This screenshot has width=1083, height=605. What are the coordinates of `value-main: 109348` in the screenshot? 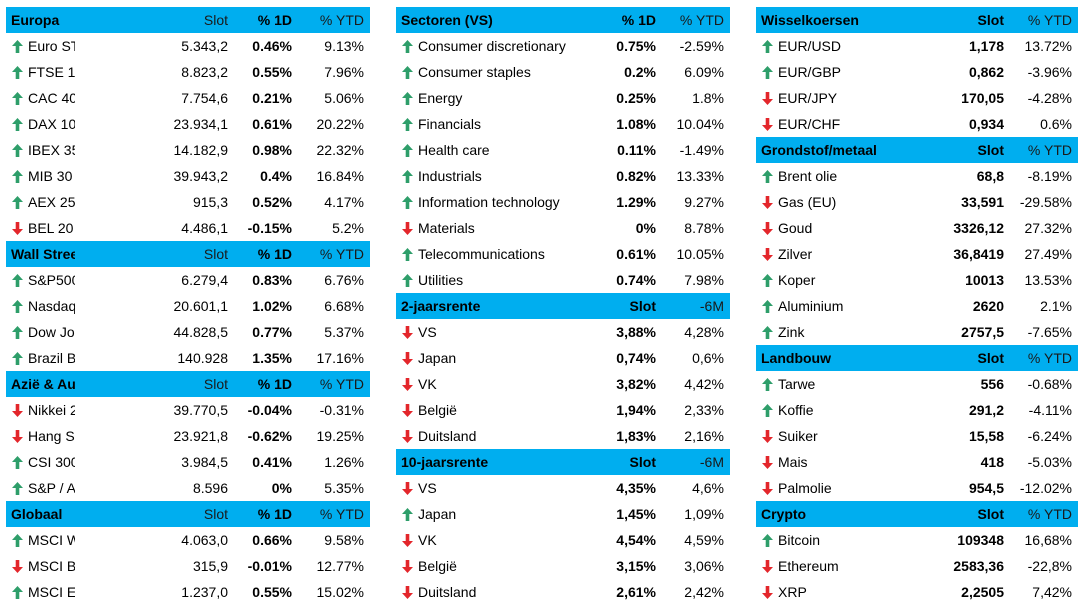 It's located at (980, 540).